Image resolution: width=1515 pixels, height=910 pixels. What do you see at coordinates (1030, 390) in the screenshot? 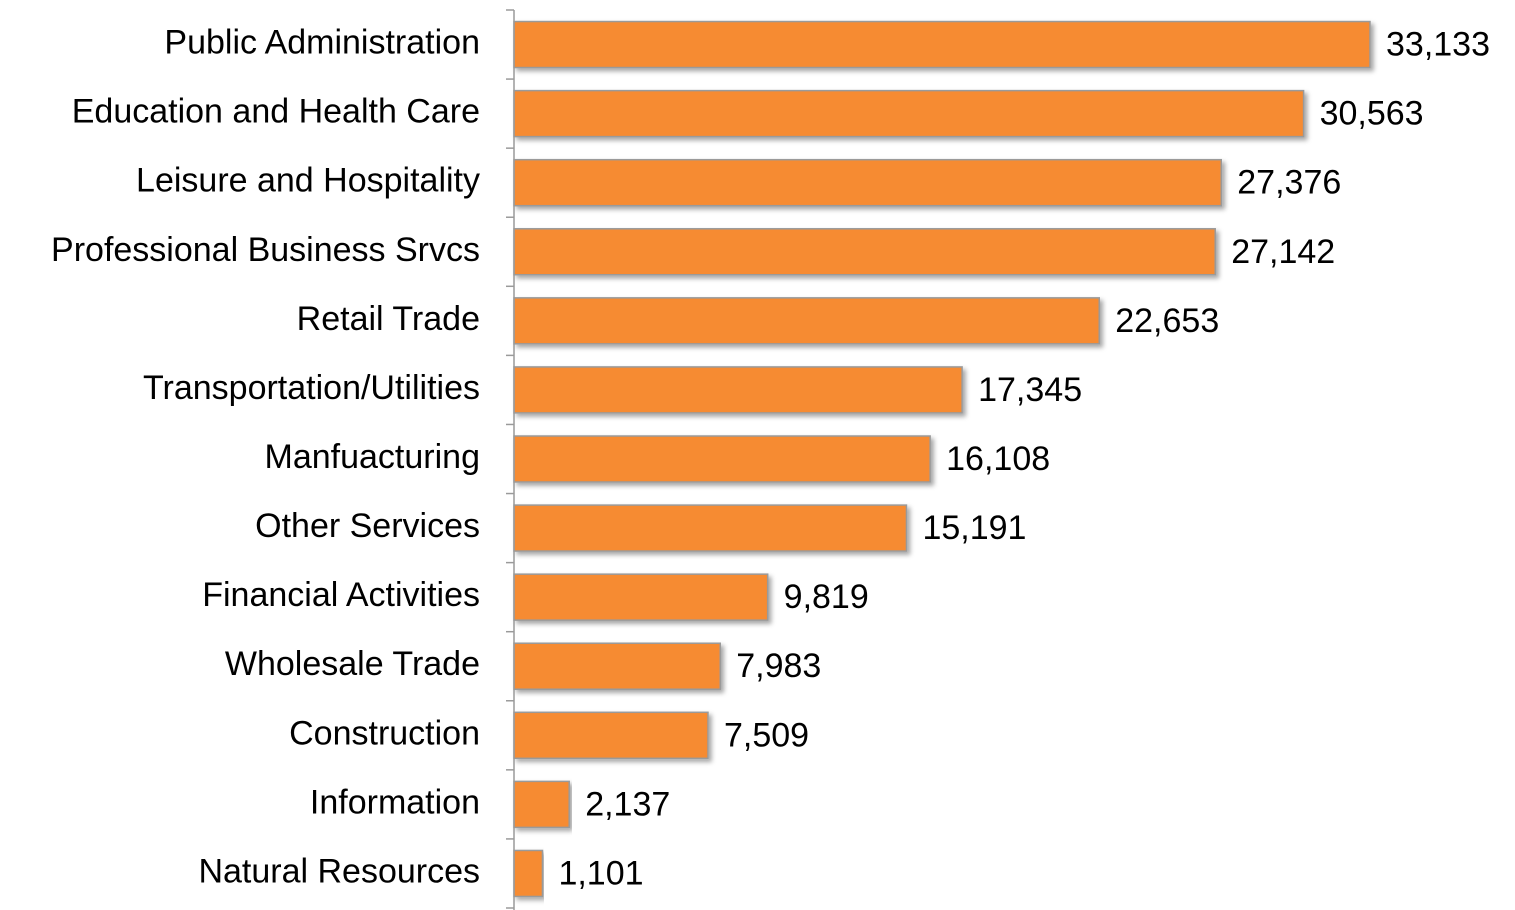
I see `value-label: 17,345` at bounding box center [1030, 390].